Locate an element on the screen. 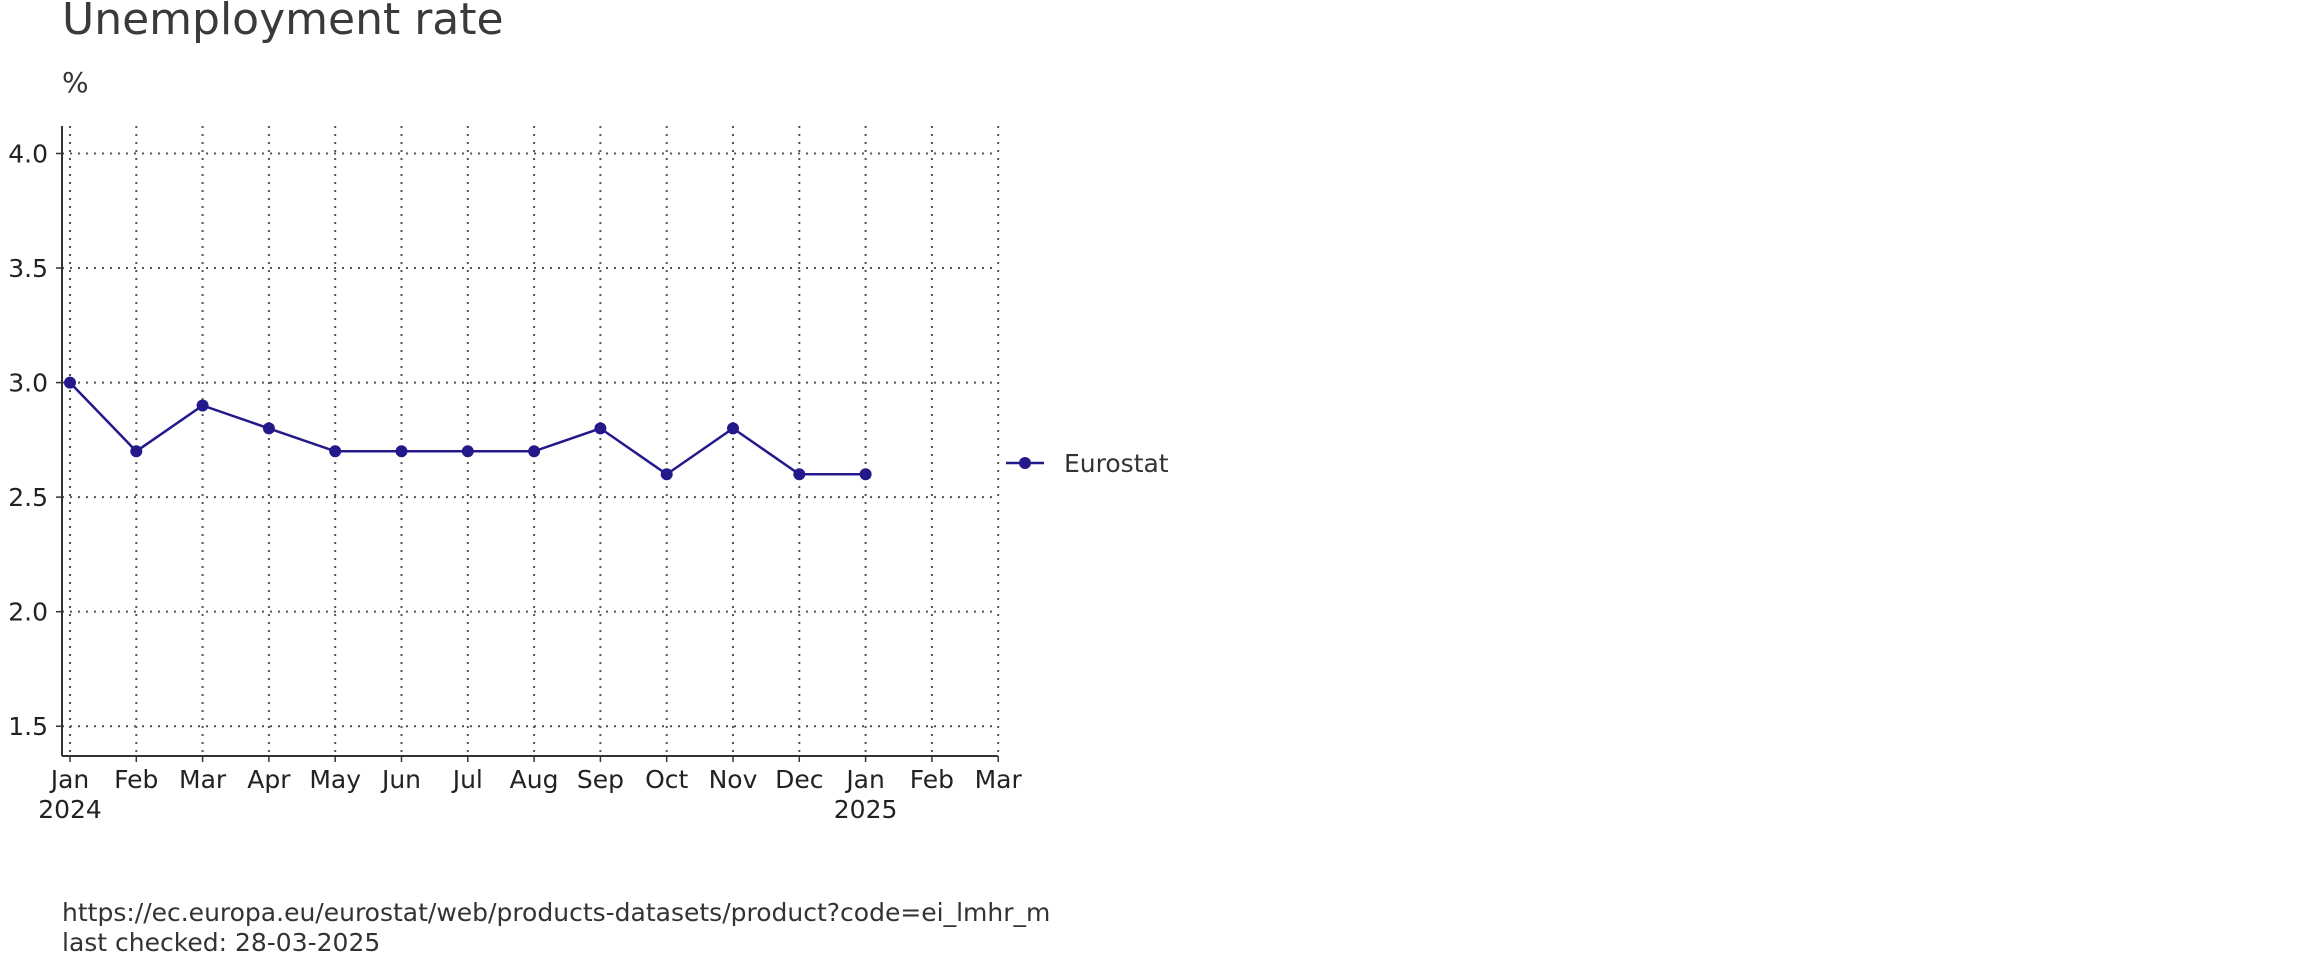 The image size is (2304, 960). y-tick-label: 3.0 is located at coordinates (28, 383).